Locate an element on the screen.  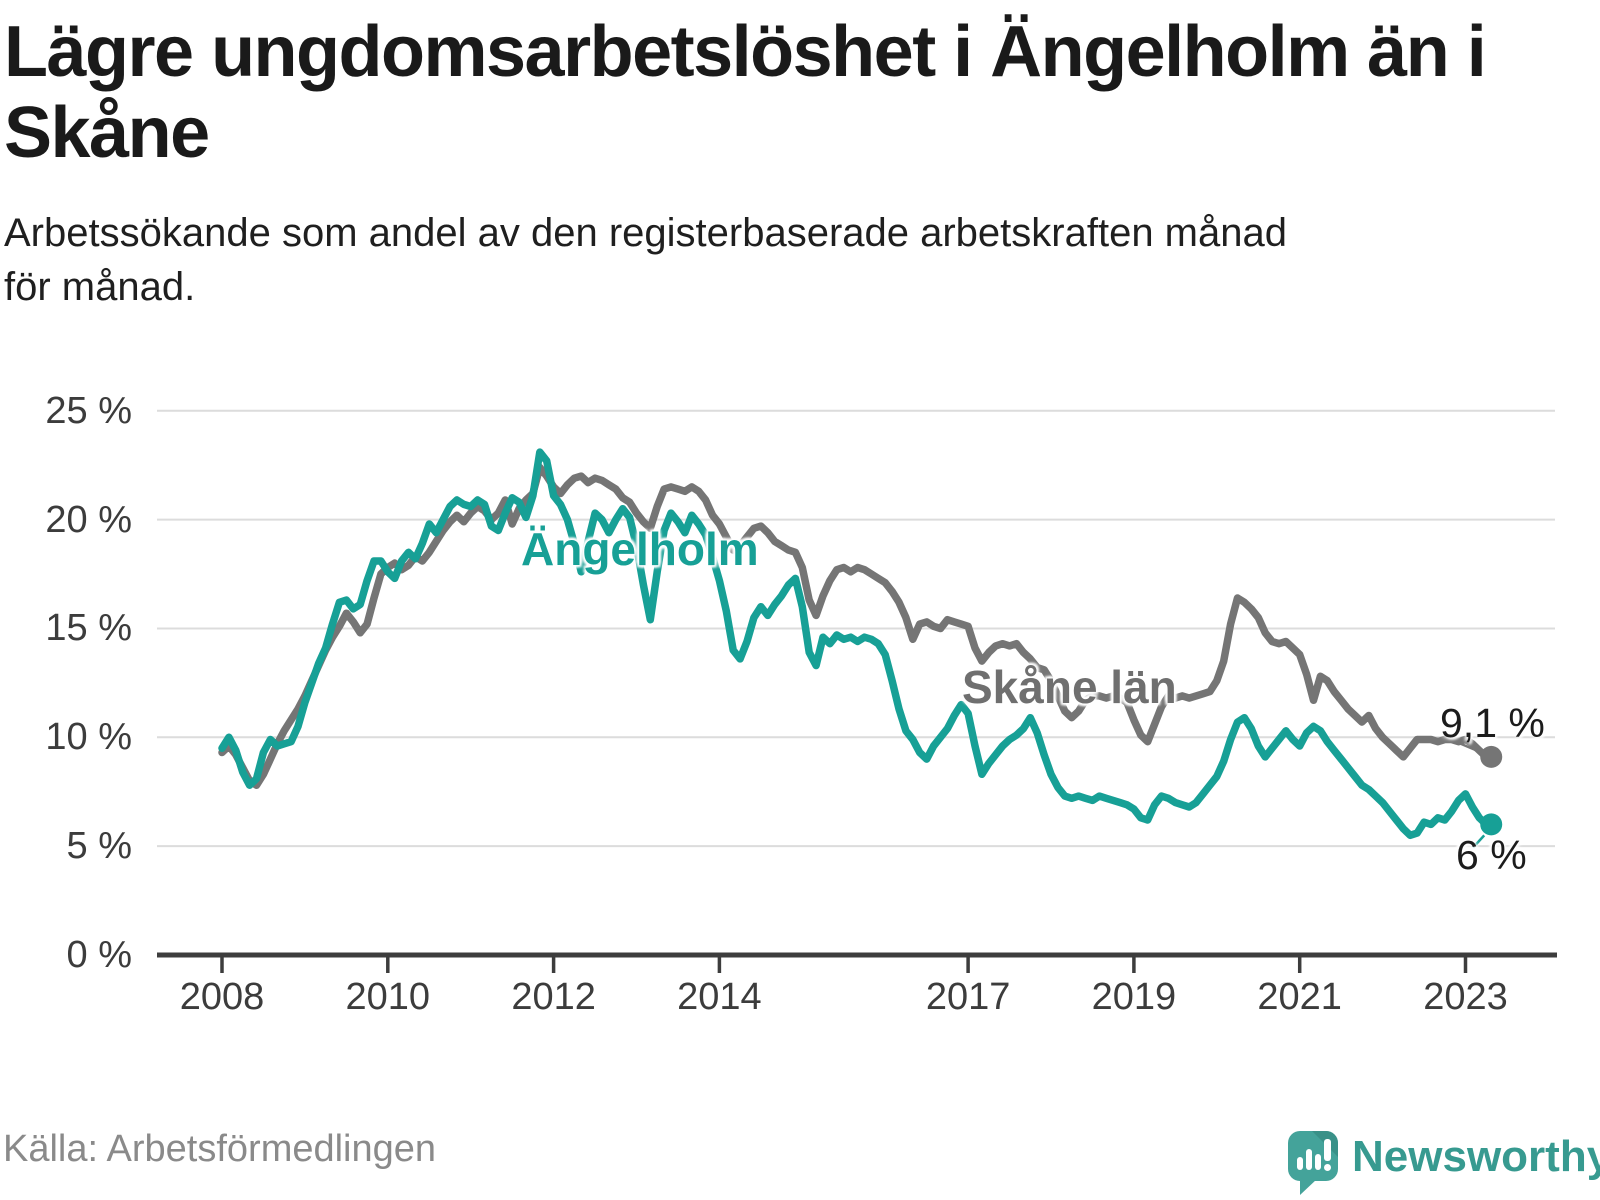
series-label-angelholm: Ängelholm is located at coordinates (640, 549).